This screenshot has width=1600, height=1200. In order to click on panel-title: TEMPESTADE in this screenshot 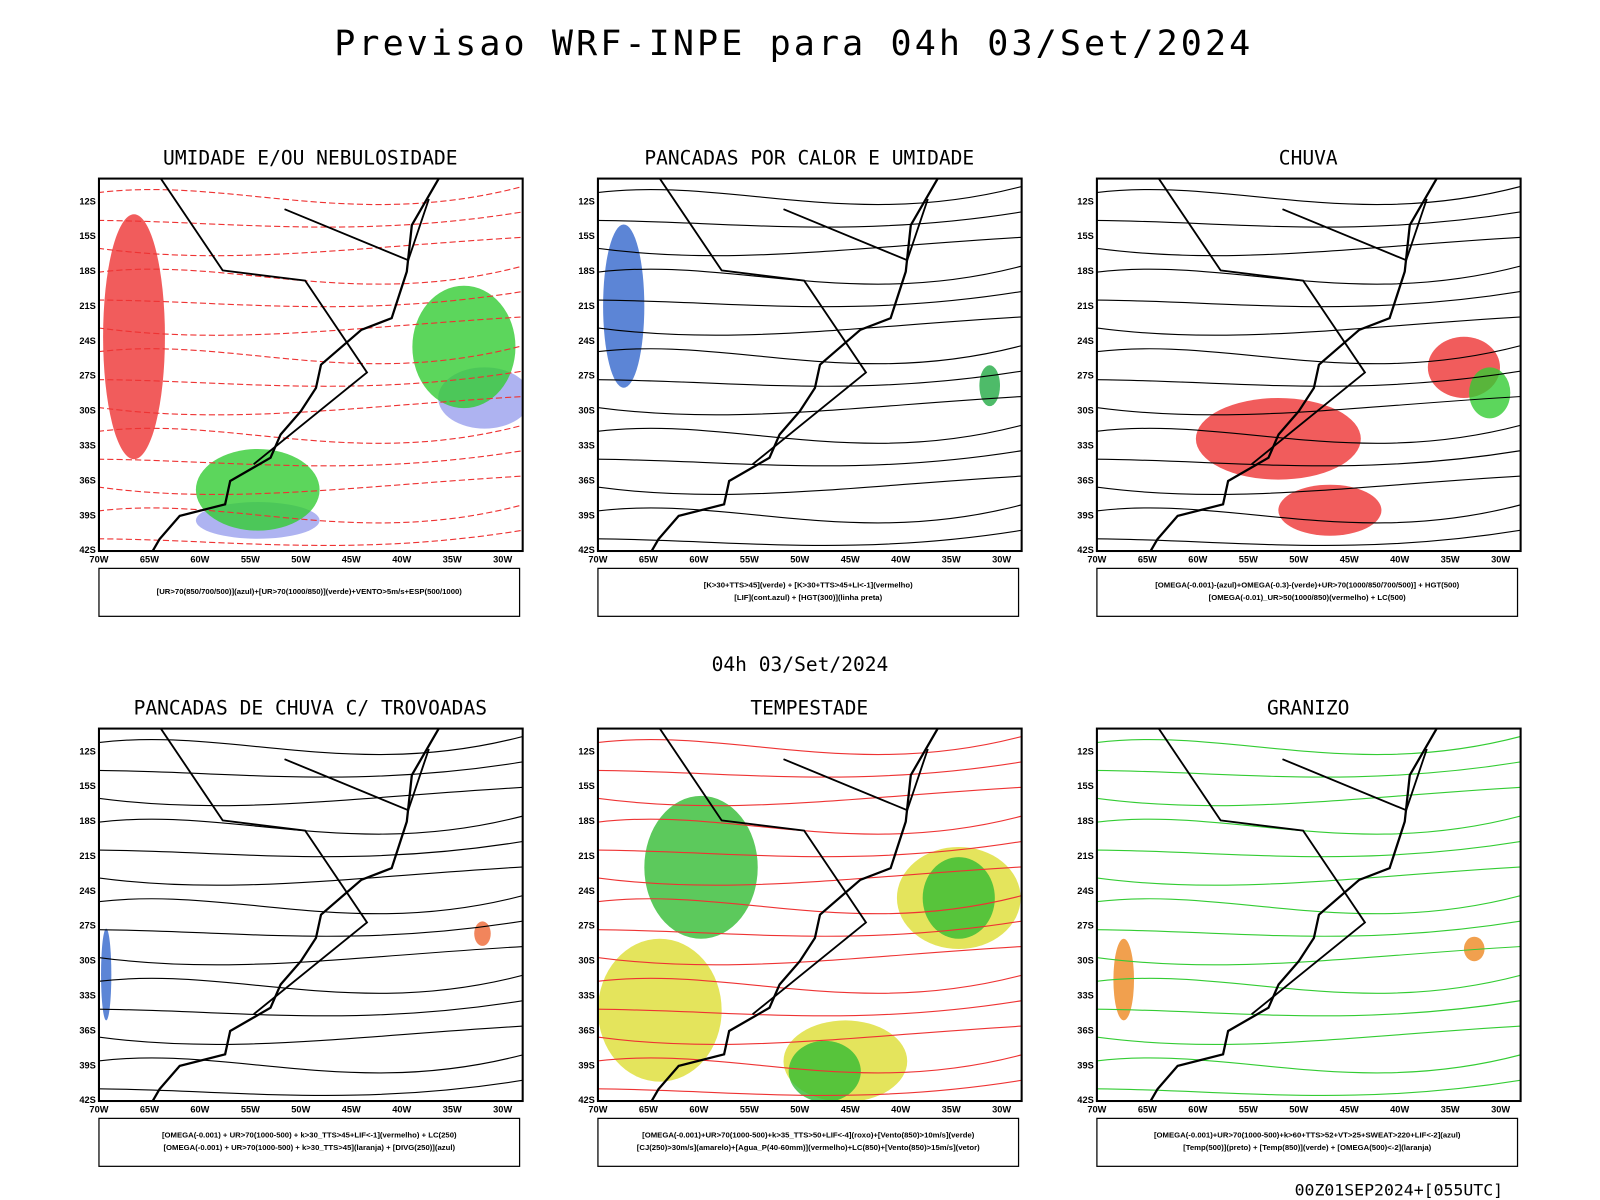, I will do `click(809, 708)`.